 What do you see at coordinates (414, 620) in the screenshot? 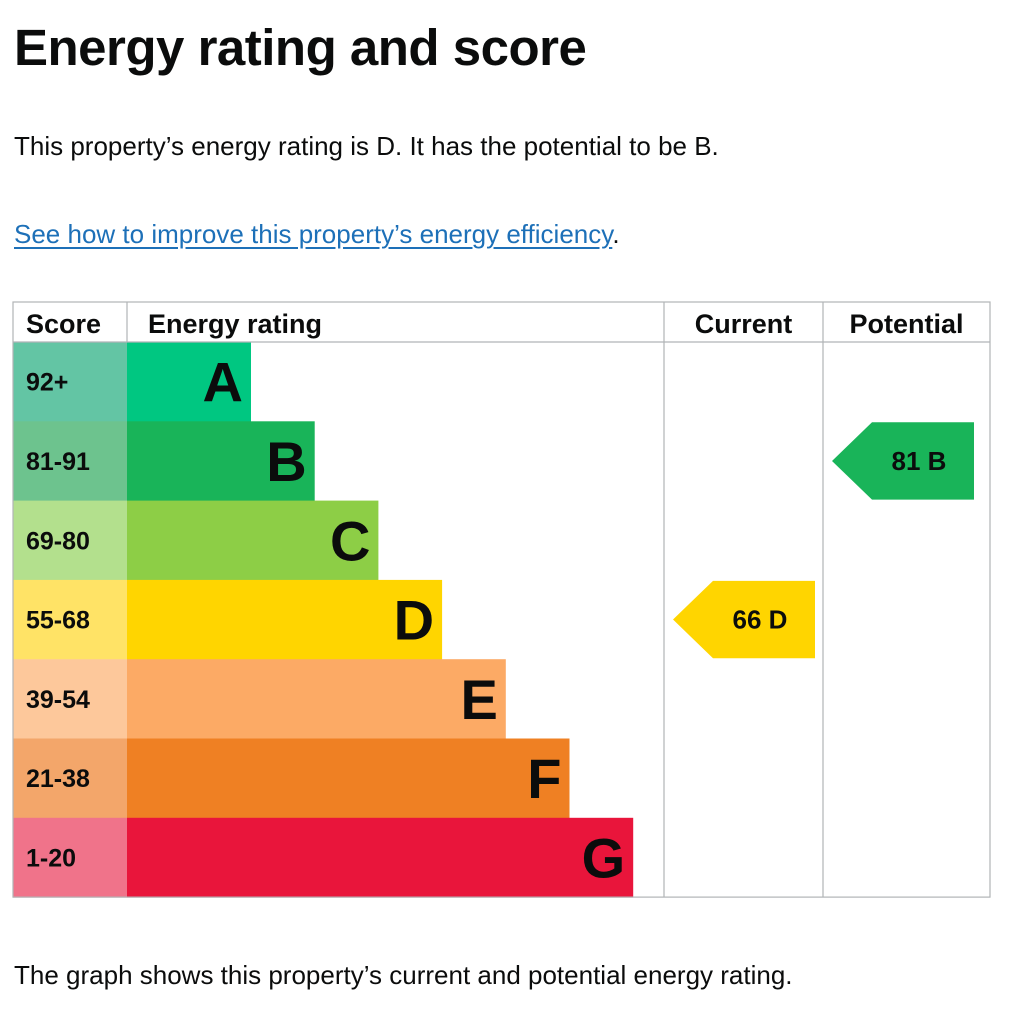
I see `rating-letter-D: D` at bounding box center [414, 620].